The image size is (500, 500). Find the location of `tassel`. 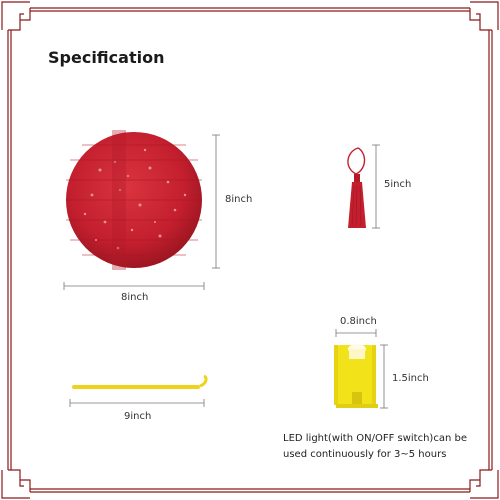

tassel is located at coordinates (356, 187).